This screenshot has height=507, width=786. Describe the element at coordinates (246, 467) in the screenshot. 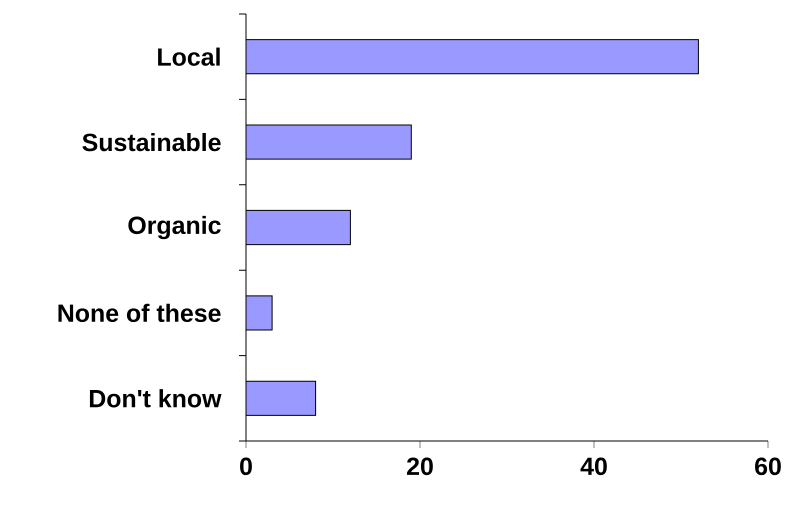

I see `x-tick-label: 0` at that location.